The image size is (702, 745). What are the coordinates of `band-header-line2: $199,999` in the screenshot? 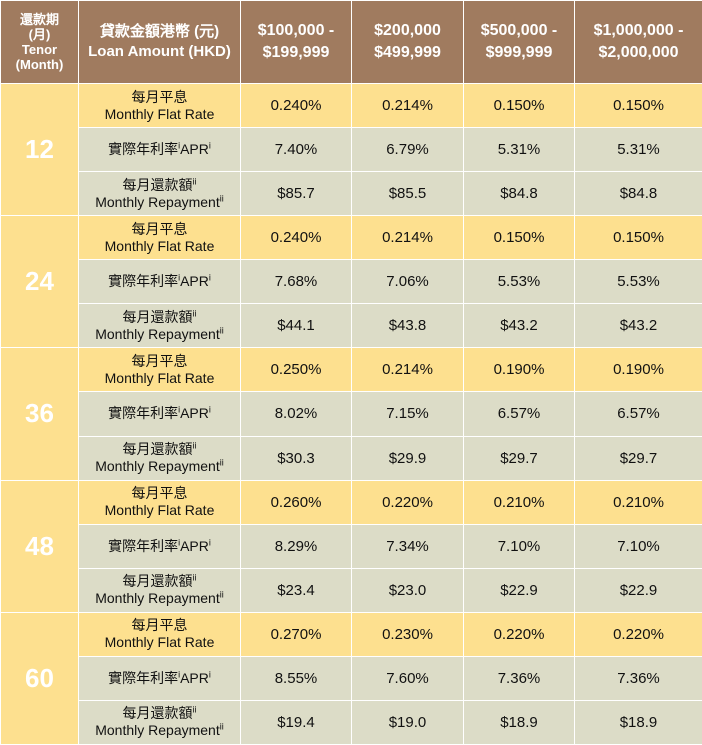 It's located at (296, 52).